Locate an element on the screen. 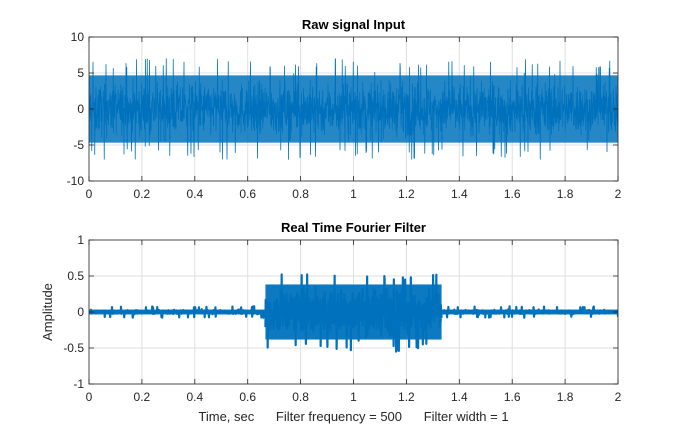 The image size is (683, 437). axes-1-y-tick-label: -10 is located at coordinates (76, 181).